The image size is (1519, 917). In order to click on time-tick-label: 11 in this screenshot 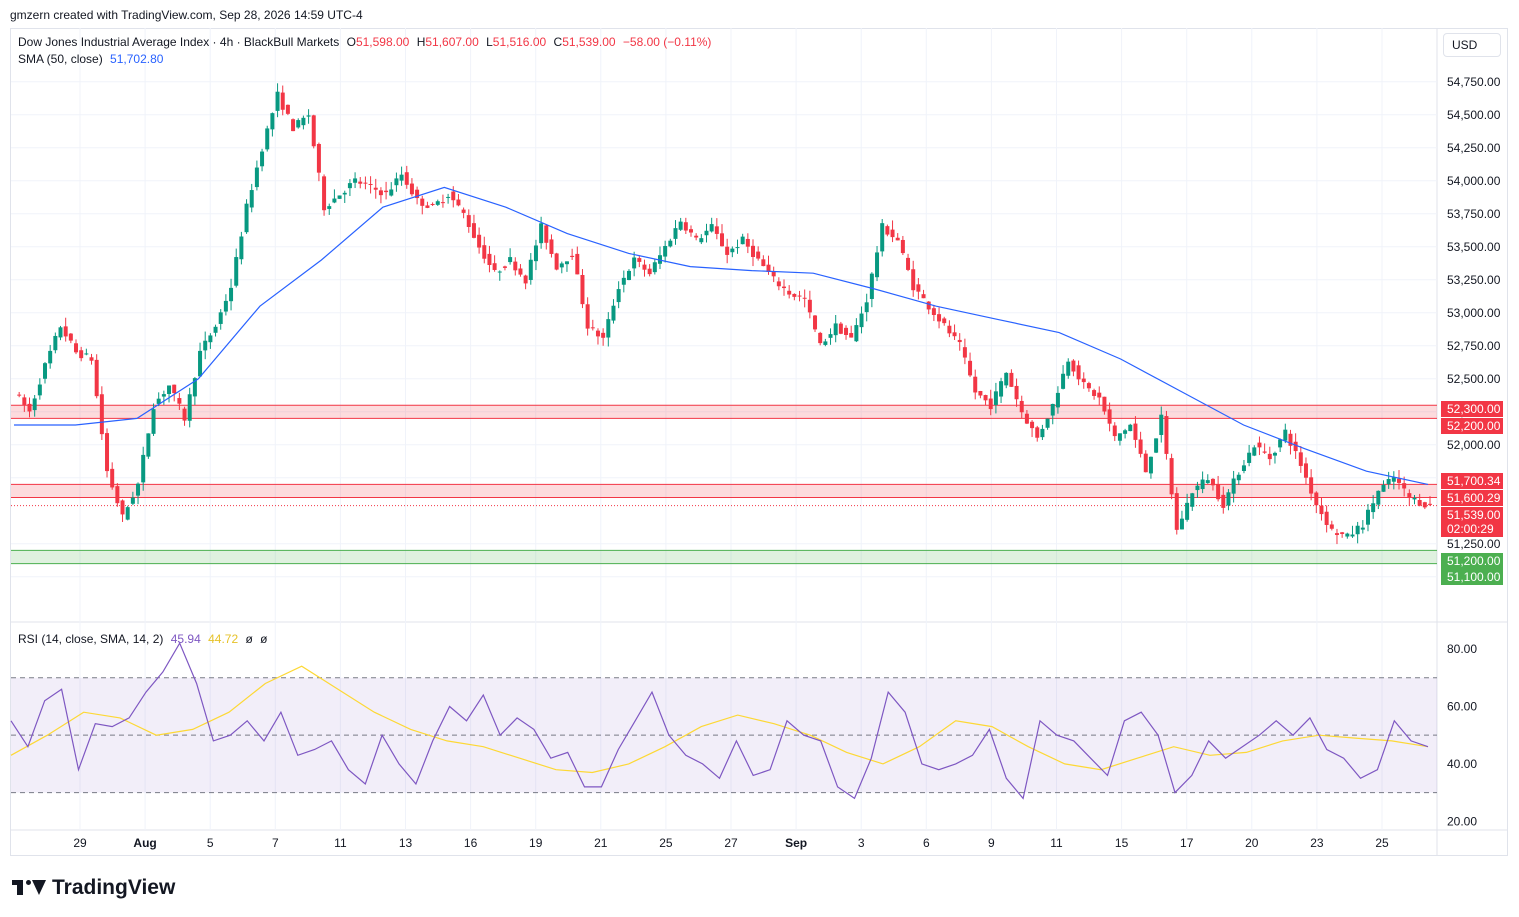, I will do `click(340, 843)`.